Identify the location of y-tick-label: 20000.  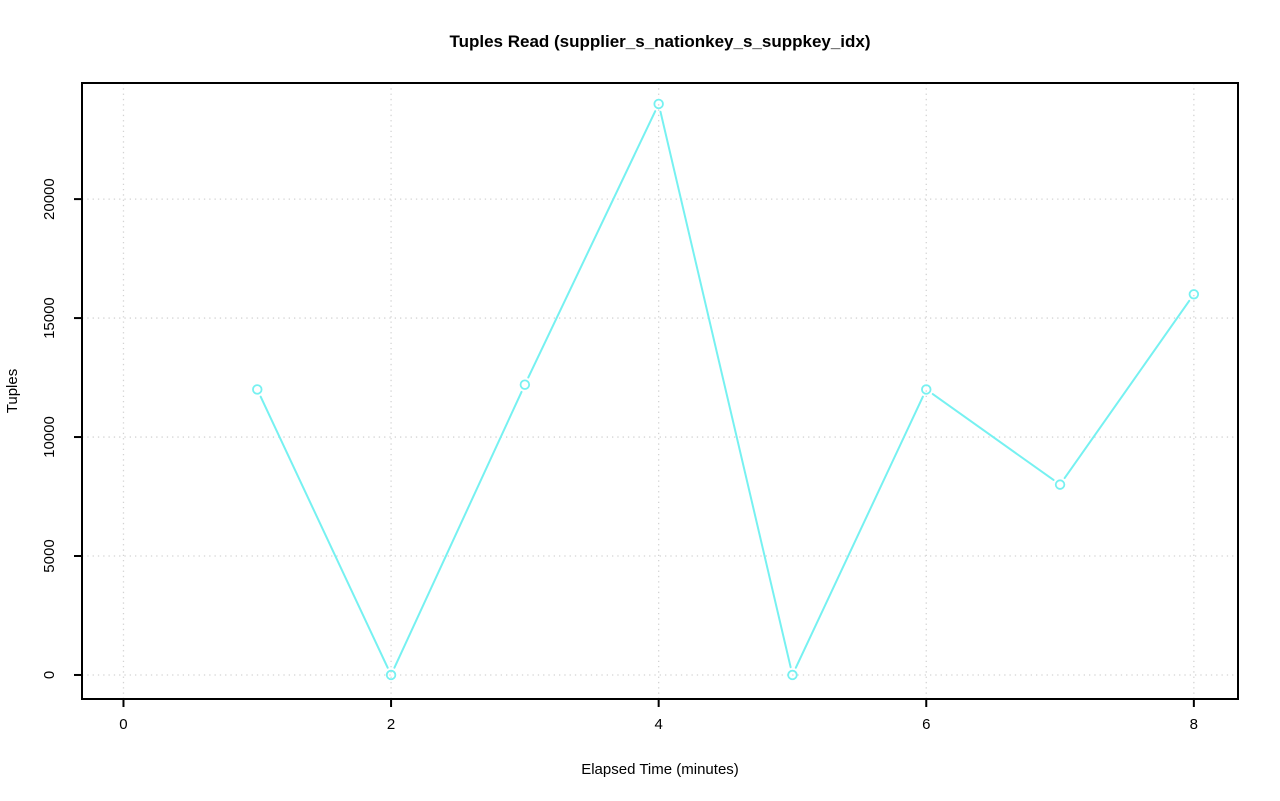
(49, 199).